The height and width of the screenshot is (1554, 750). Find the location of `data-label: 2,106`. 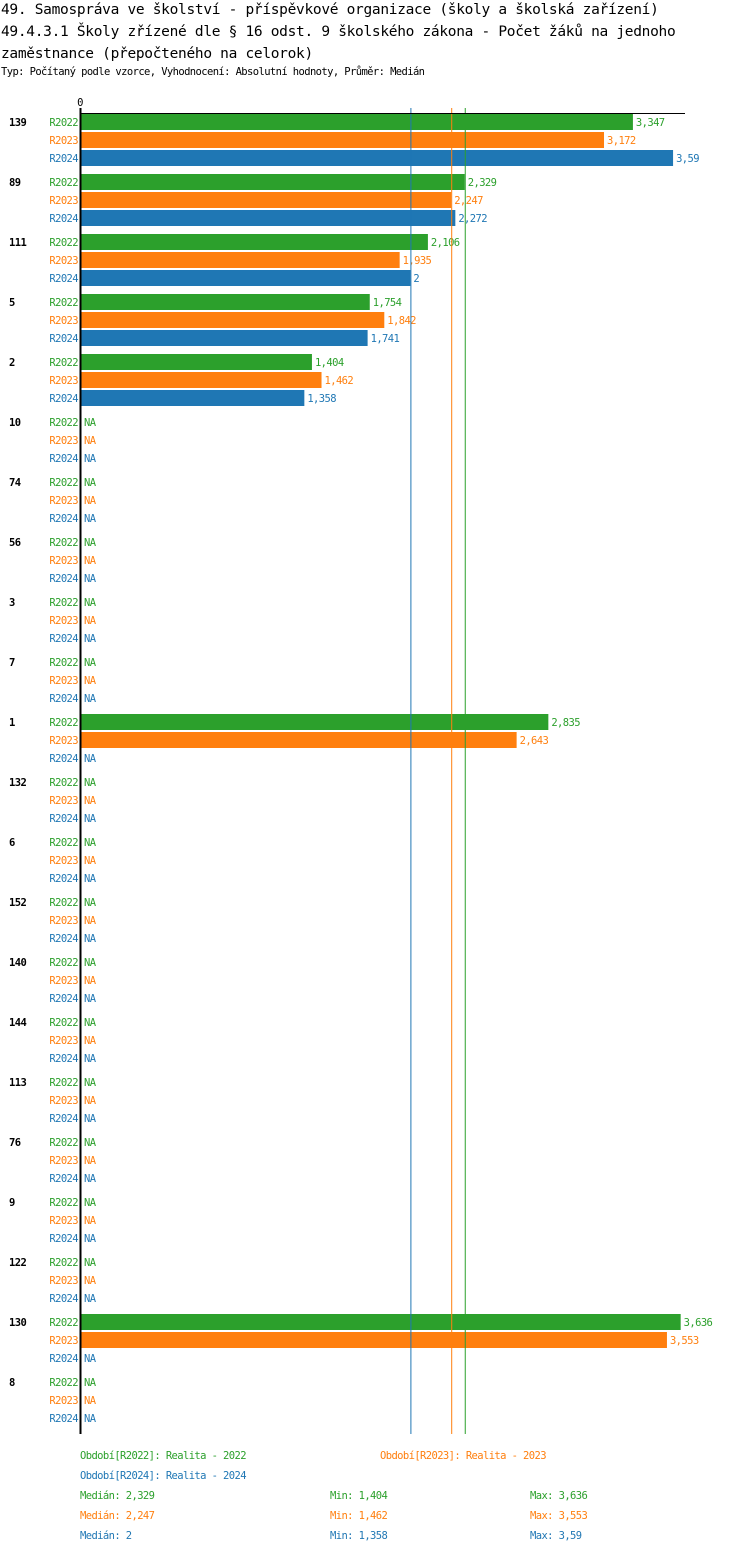

data-label: 2,106 is located at coordinates (445, 243).